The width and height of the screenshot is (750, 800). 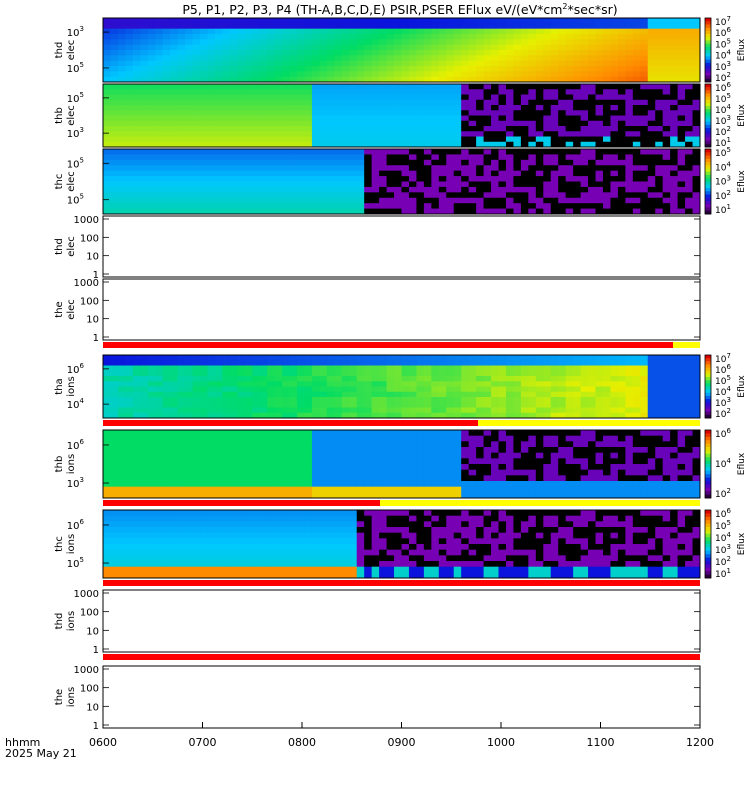 What do you see at coordinates (708, 432) in the screenshot?
I see `colorbar-segment` at bounding box center [708, 432].